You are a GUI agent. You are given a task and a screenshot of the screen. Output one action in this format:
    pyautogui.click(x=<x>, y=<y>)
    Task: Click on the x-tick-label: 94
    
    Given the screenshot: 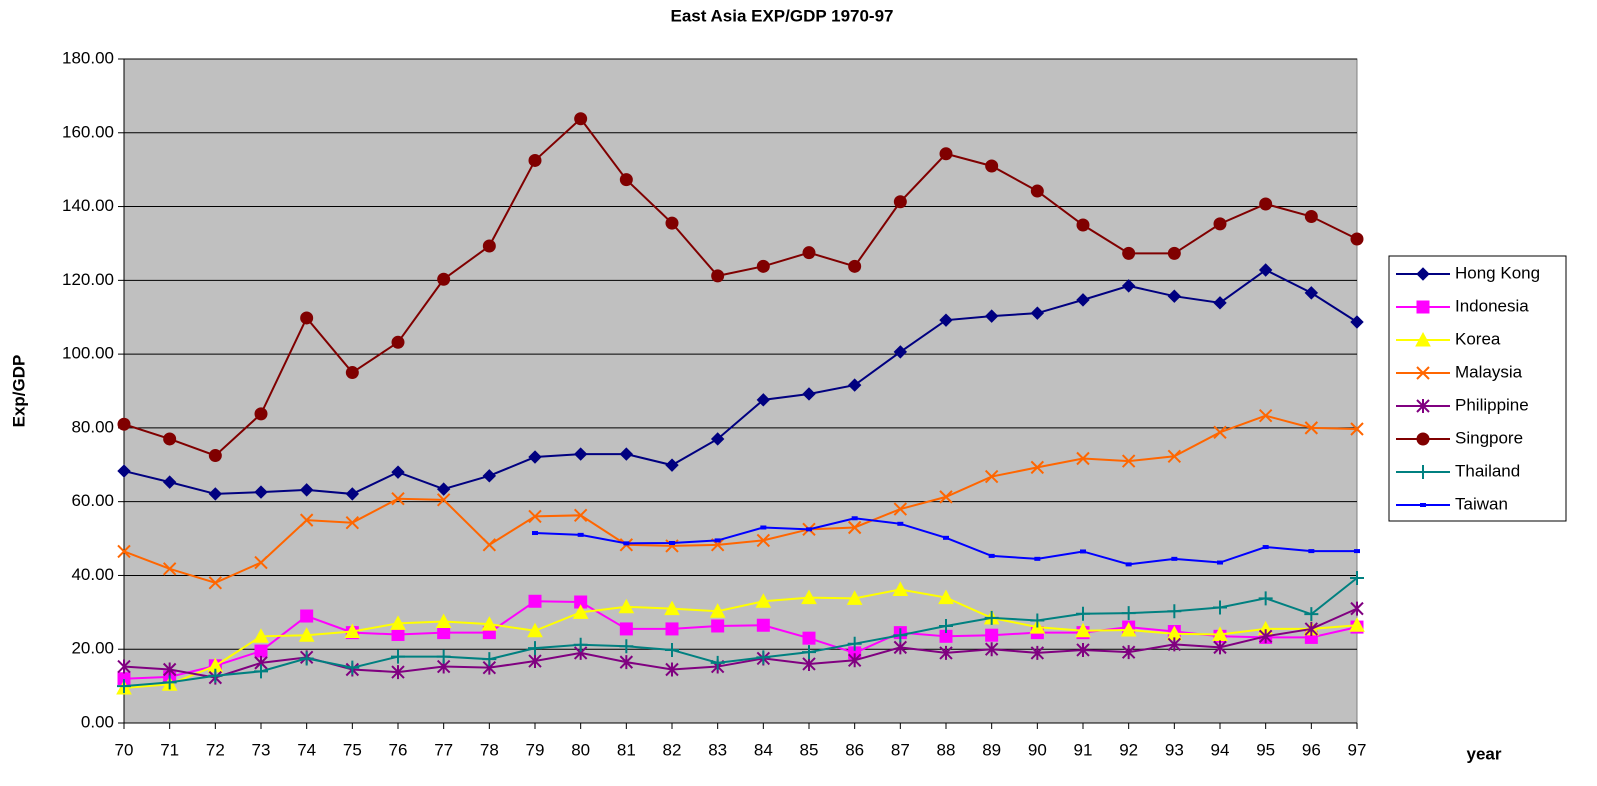 What is the action you would take?
    pyautogui.click(x=1220, y=749)
    